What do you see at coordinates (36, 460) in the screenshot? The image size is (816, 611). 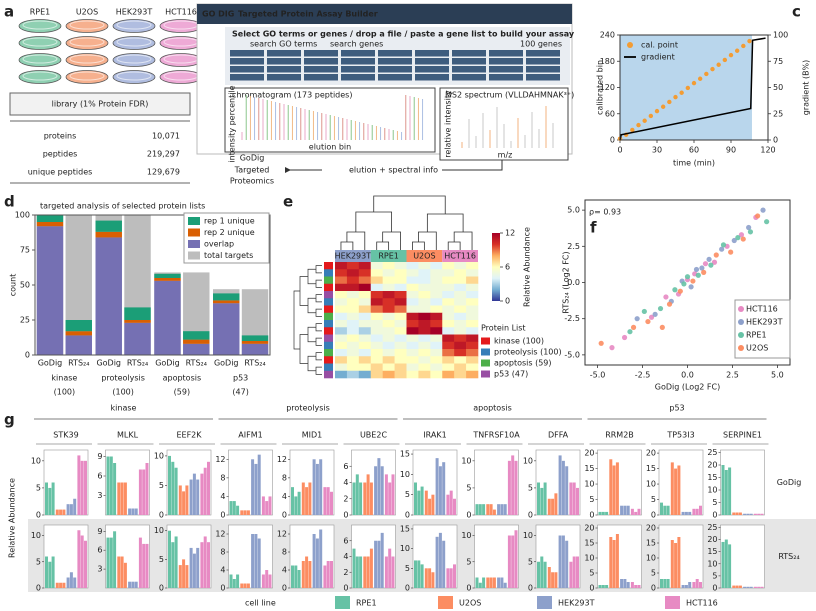 I see `y-tick-label: 10` at bounding box center [36, 460].